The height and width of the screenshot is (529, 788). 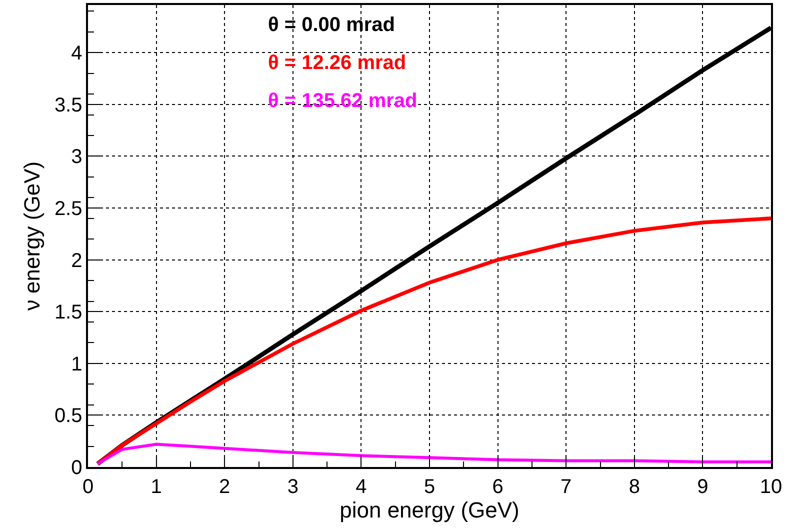 What do you see at coordinates (156, 487) in the screenshot?
I see `x-tick-label: 1` at bounding box center [156, 487].